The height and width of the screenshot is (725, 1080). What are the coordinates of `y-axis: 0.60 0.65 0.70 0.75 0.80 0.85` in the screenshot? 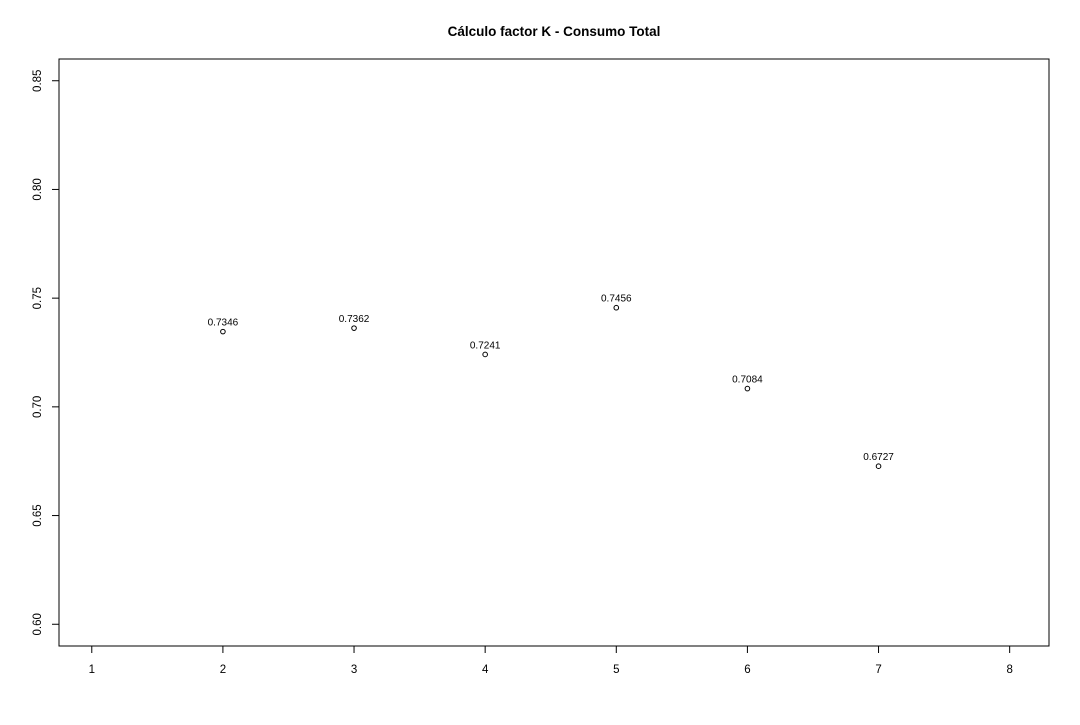 It's located at (46, 352).